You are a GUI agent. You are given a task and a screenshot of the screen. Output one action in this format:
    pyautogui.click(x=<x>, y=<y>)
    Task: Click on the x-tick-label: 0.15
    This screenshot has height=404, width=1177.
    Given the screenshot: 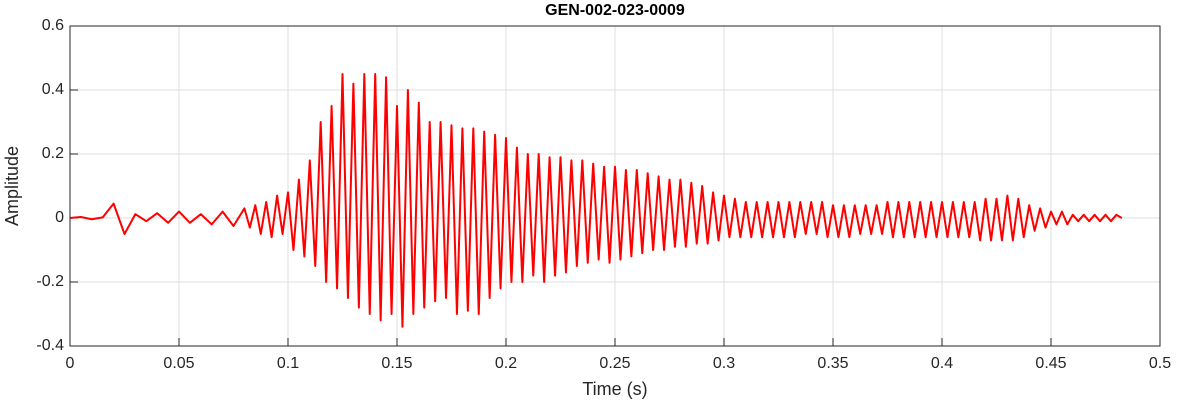 What is the action you would take?
    pyautogui.click(x=396, y=363)
    